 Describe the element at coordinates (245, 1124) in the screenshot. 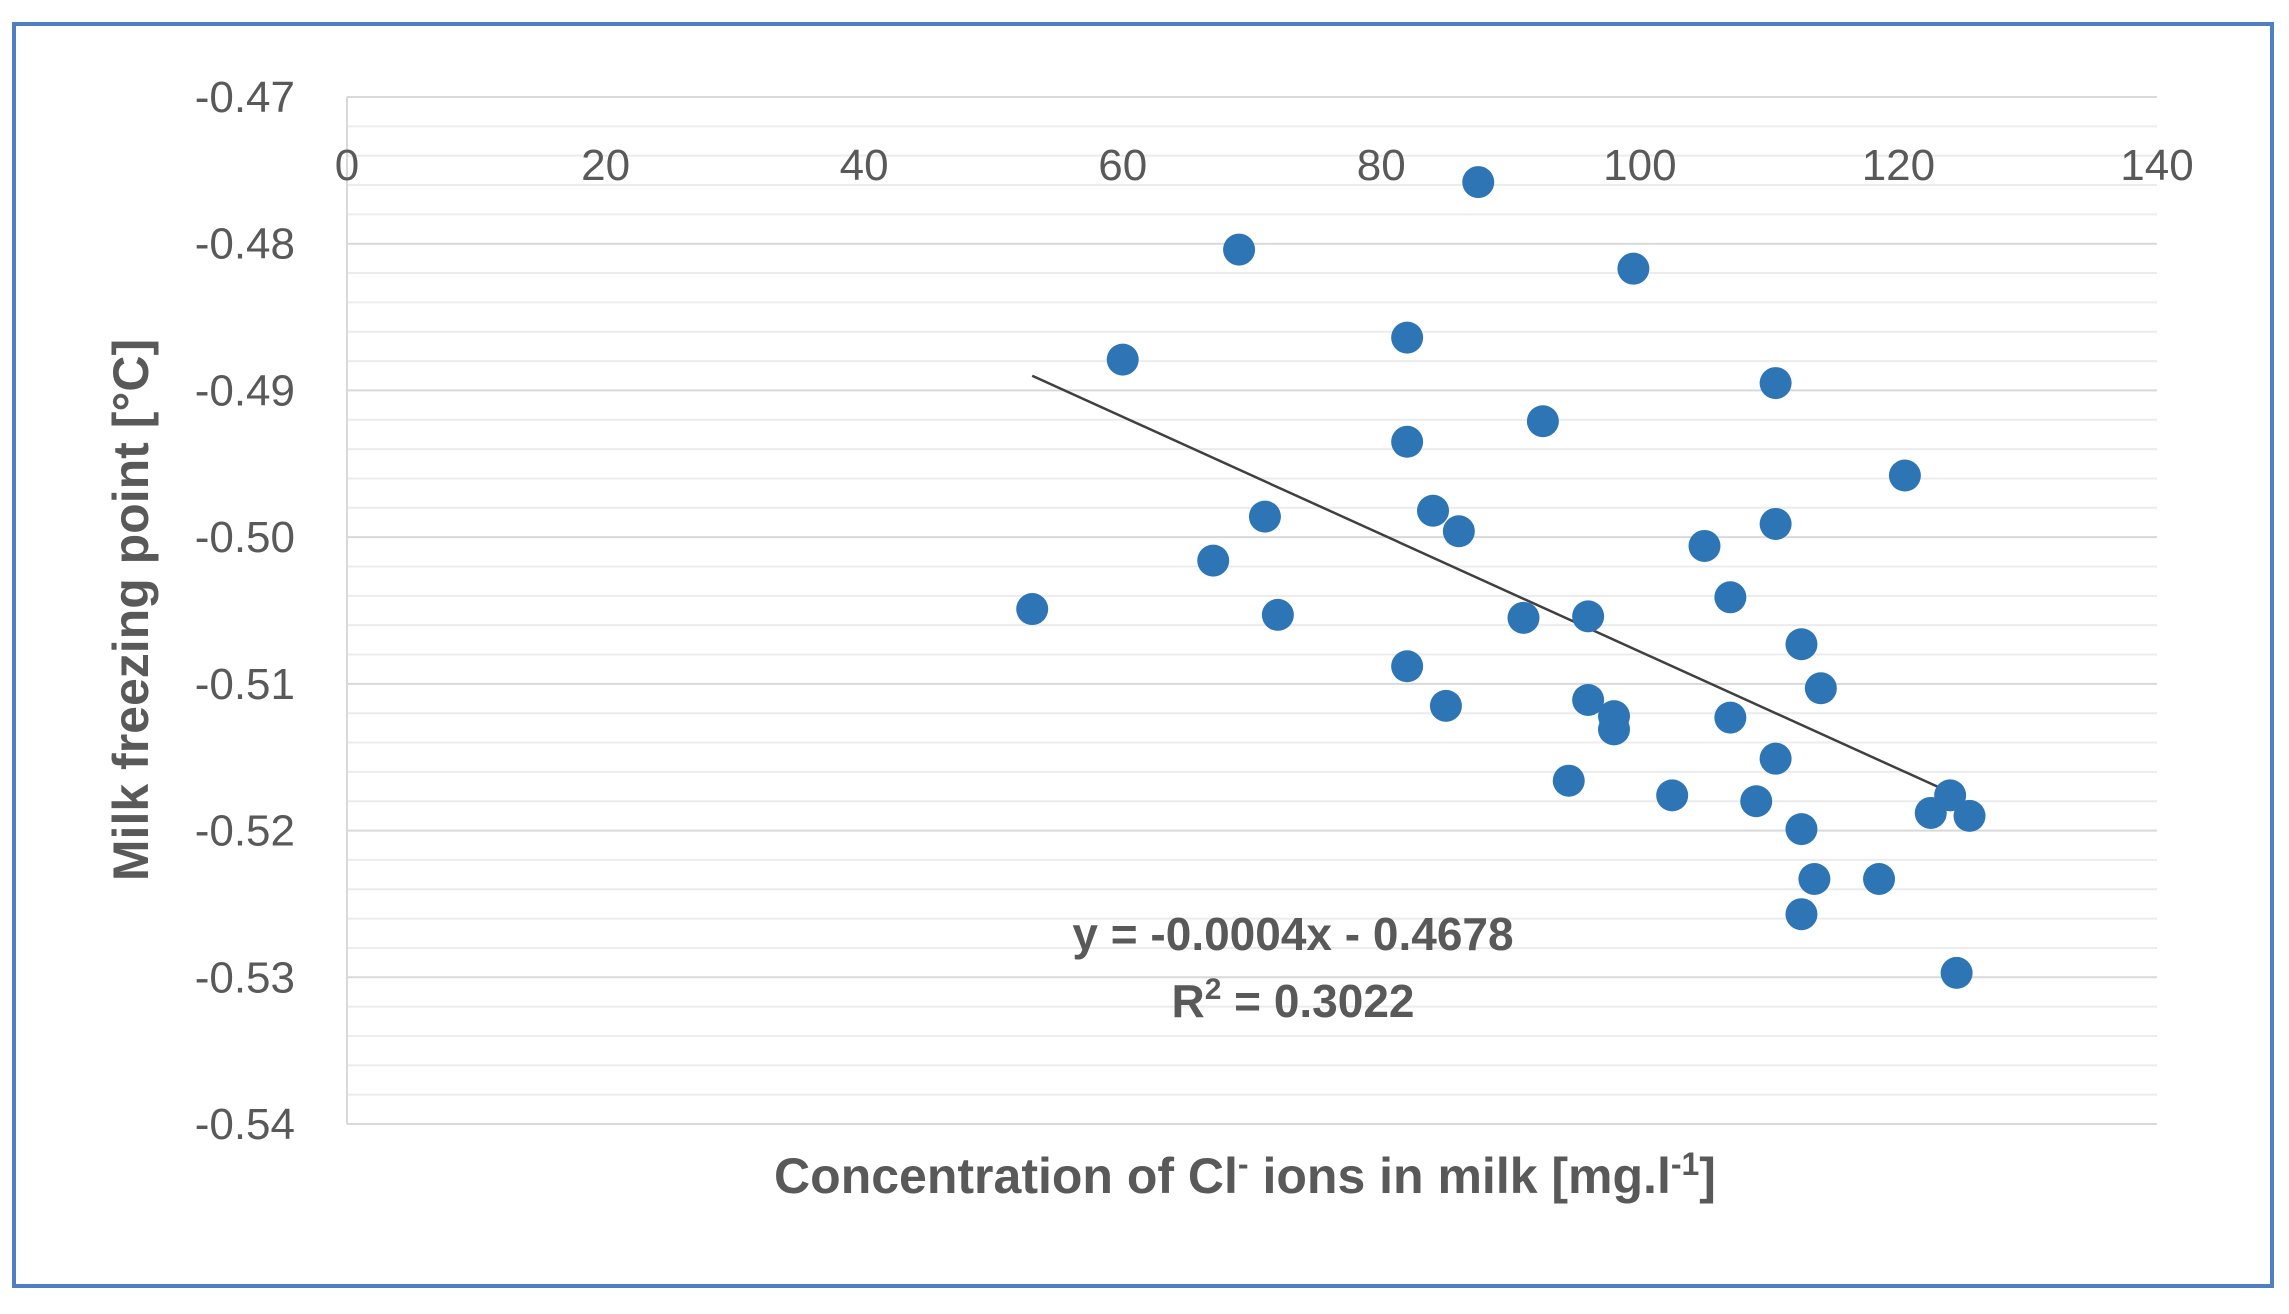

I see `y-tick-label: -0.54` at that location.